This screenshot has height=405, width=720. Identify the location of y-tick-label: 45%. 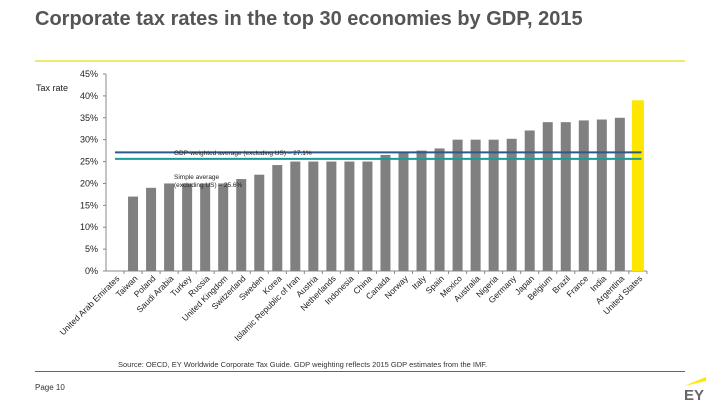
(89, 74).